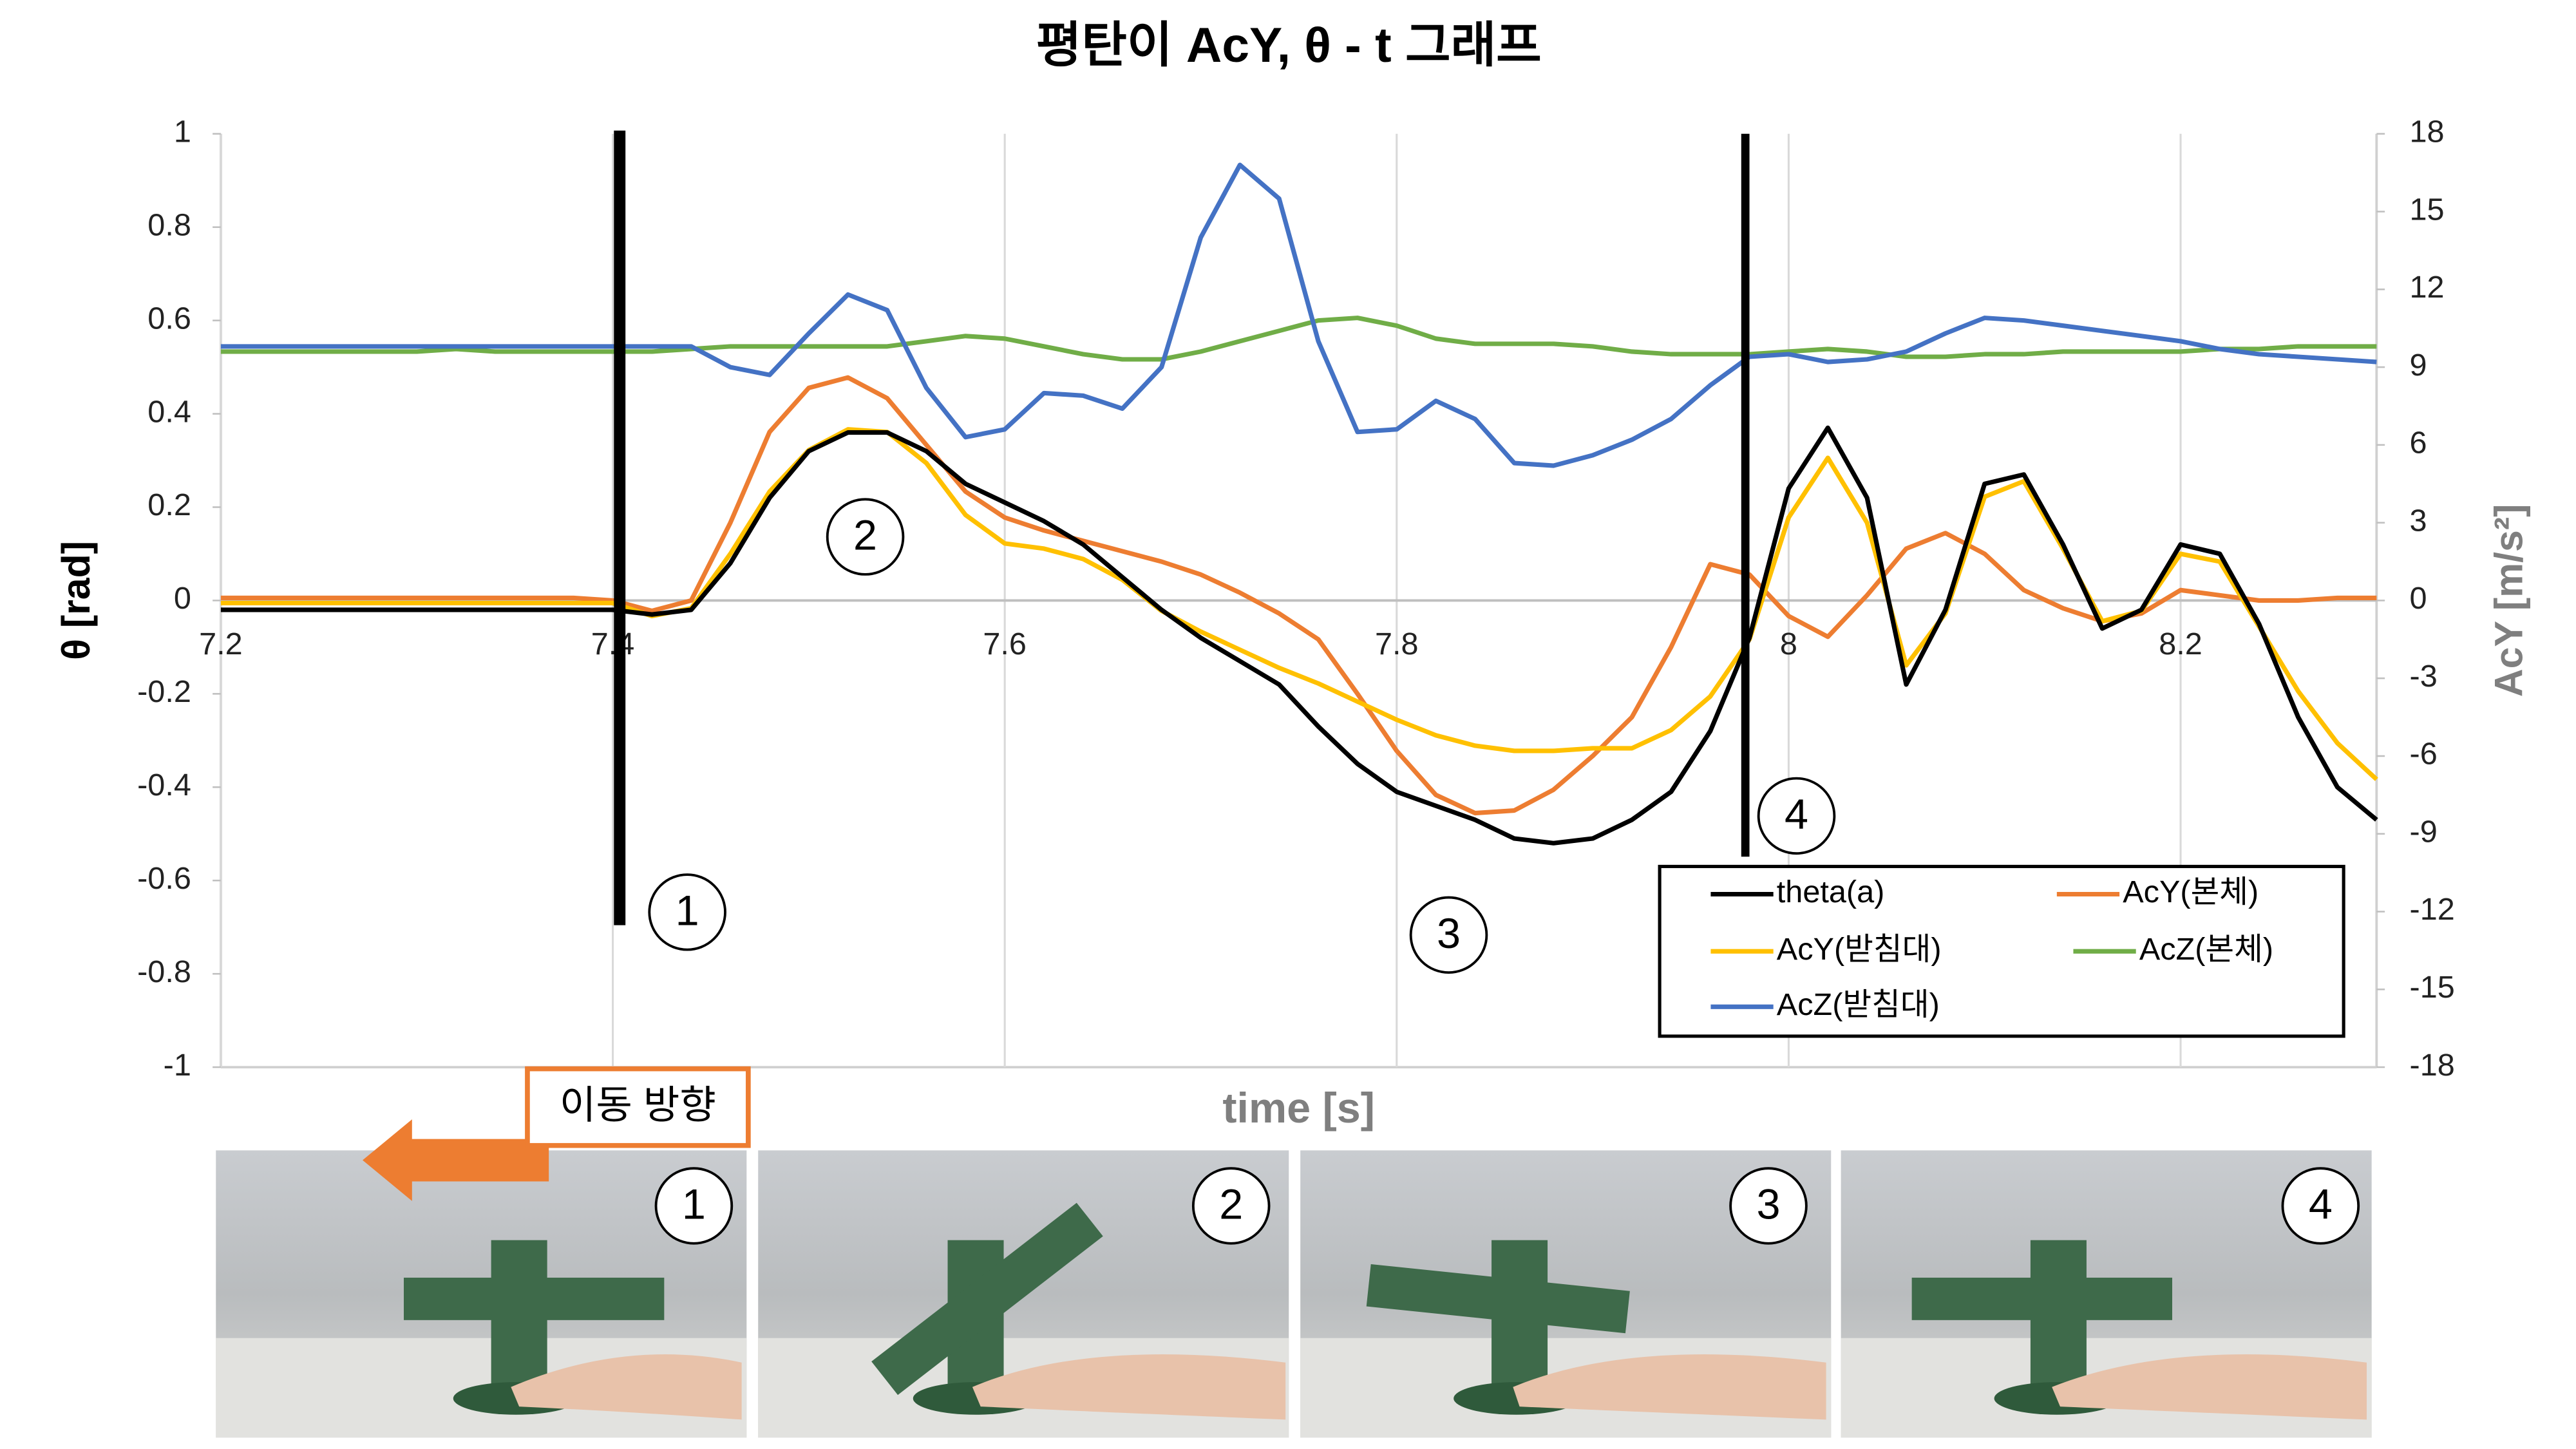 The height and width of the screenshot is (1449, 2576). What do you see at coordinates (2424, 754) in the screenshot?
I see `y2-tick-label: -6` at bounding box center [2424, 754].